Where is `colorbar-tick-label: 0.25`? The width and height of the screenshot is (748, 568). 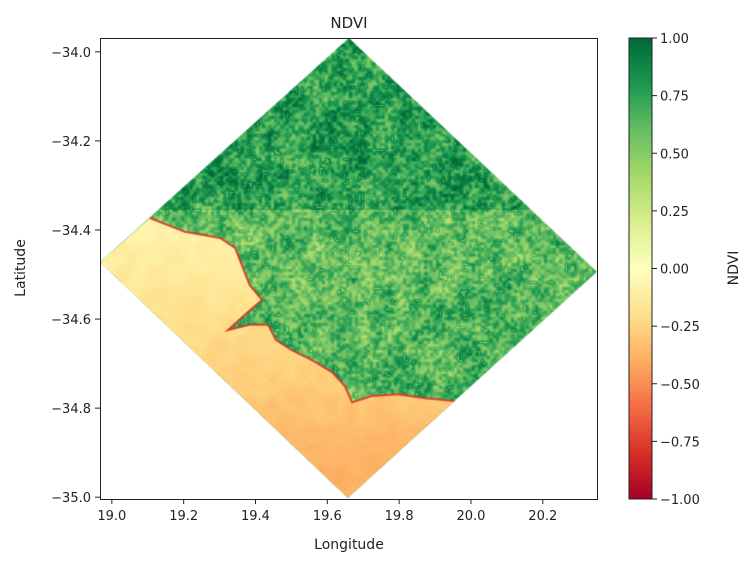
colorbar-tick-label: 0.25 is located at coordinates (674, 212).